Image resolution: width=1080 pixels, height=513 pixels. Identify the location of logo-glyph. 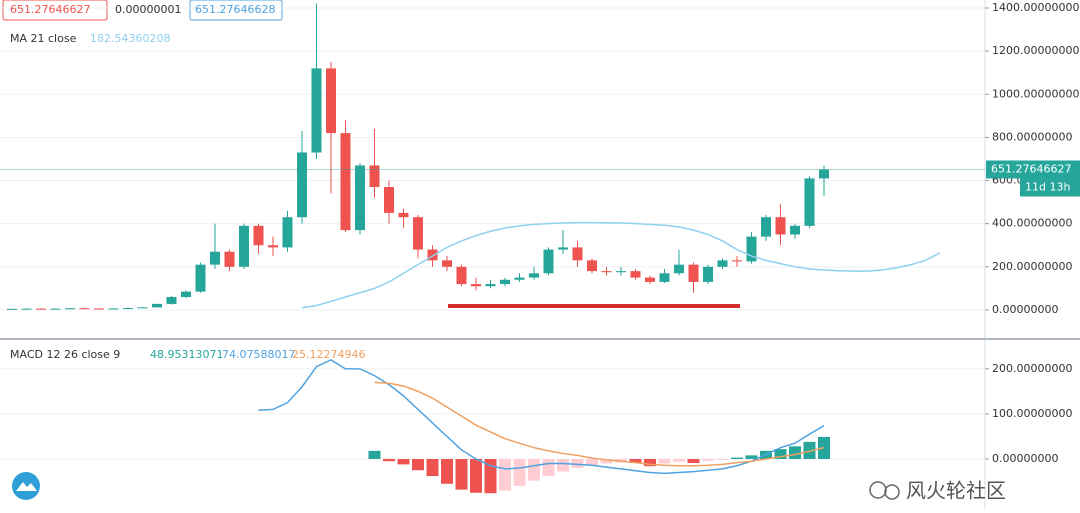
(26, 486).